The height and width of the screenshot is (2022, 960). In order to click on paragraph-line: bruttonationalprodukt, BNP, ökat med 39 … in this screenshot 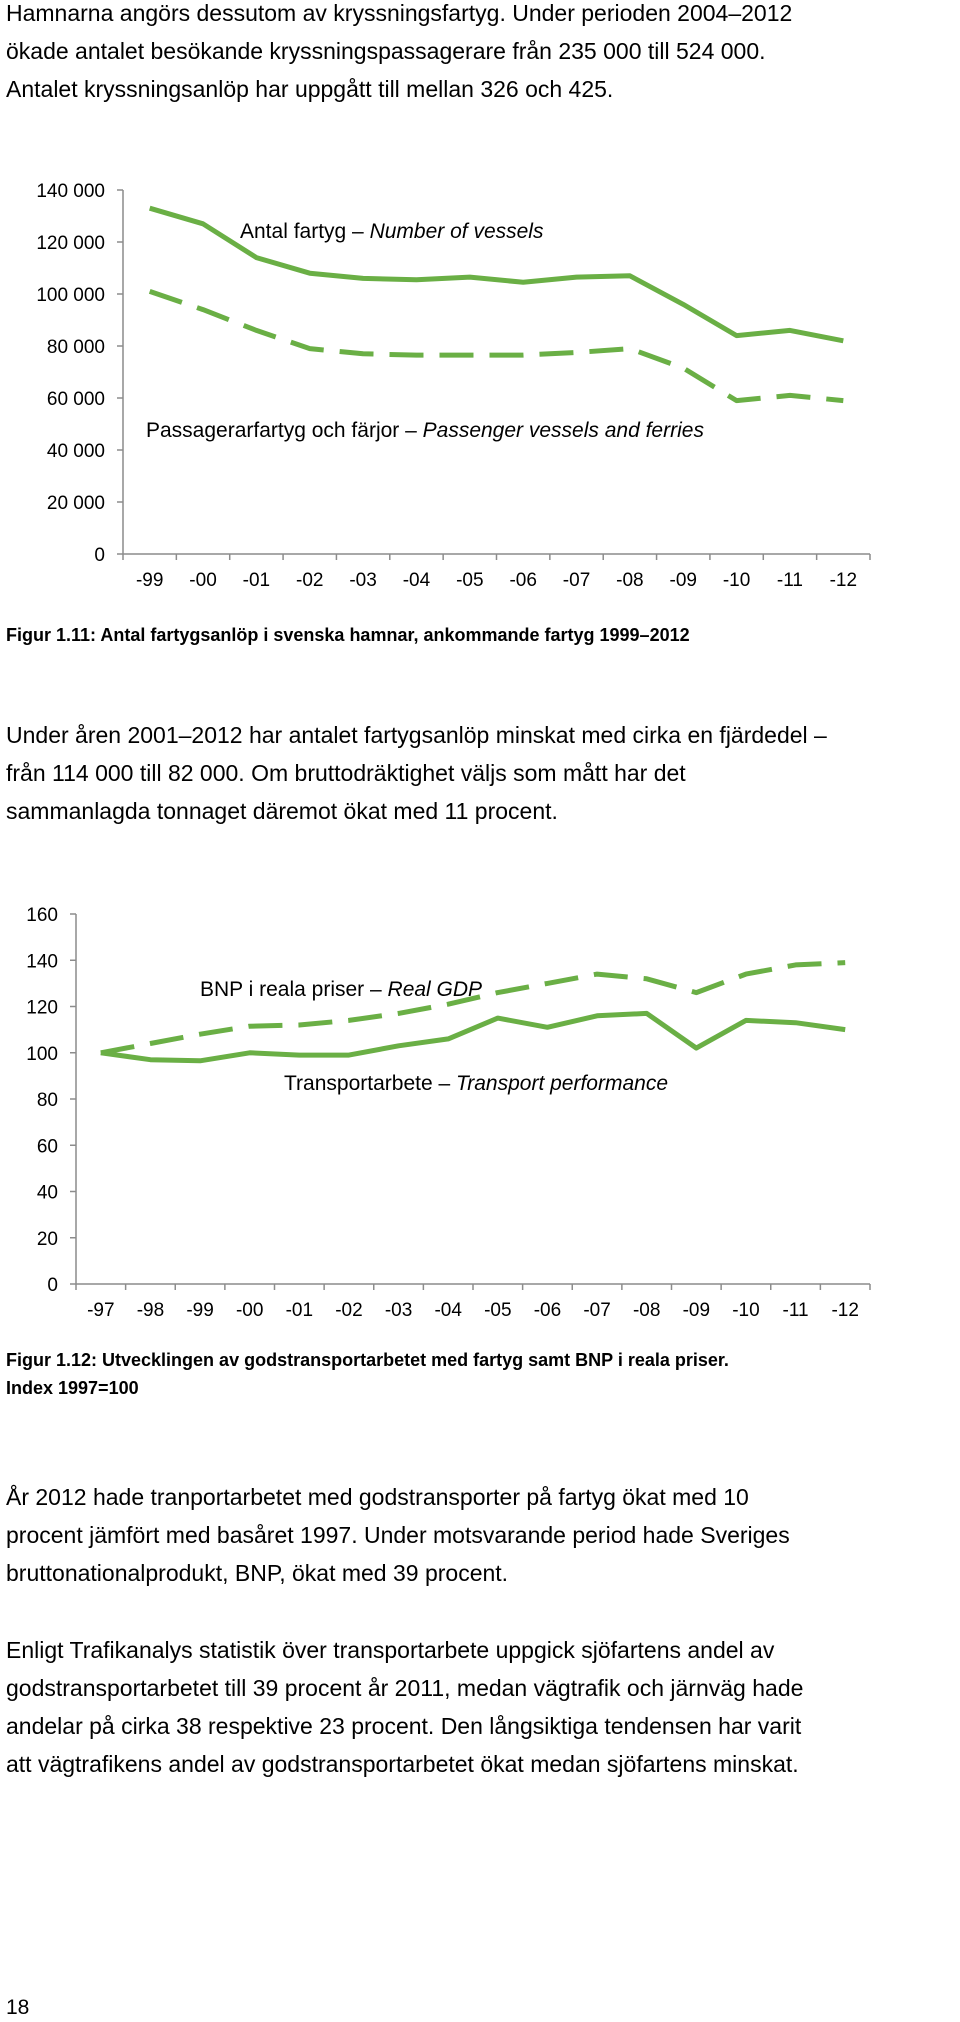, I will do `click(257, 1573)`.